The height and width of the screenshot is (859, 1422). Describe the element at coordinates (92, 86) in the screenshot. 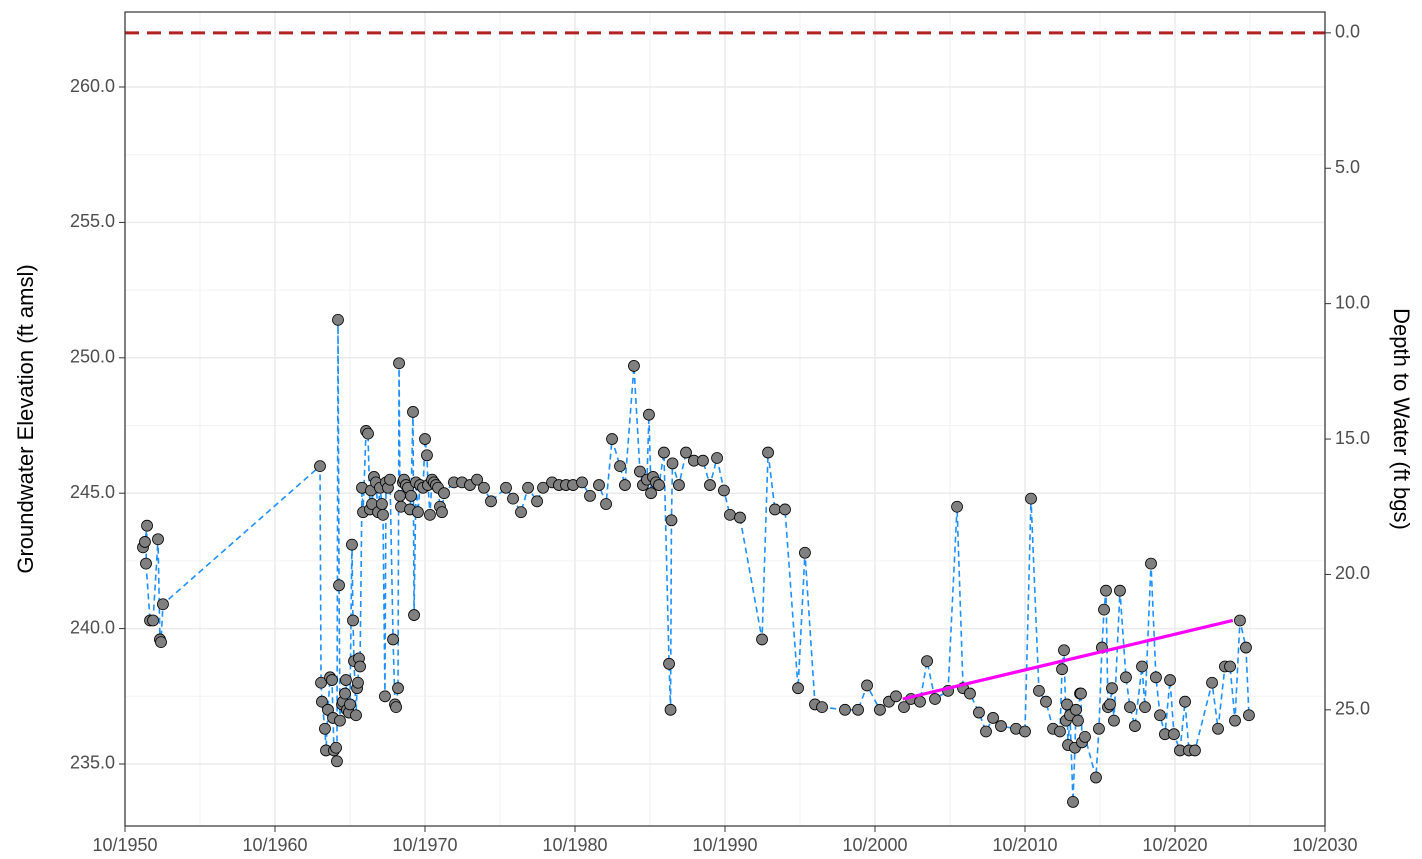

I see `y-tick-label: 260.0` at that location.